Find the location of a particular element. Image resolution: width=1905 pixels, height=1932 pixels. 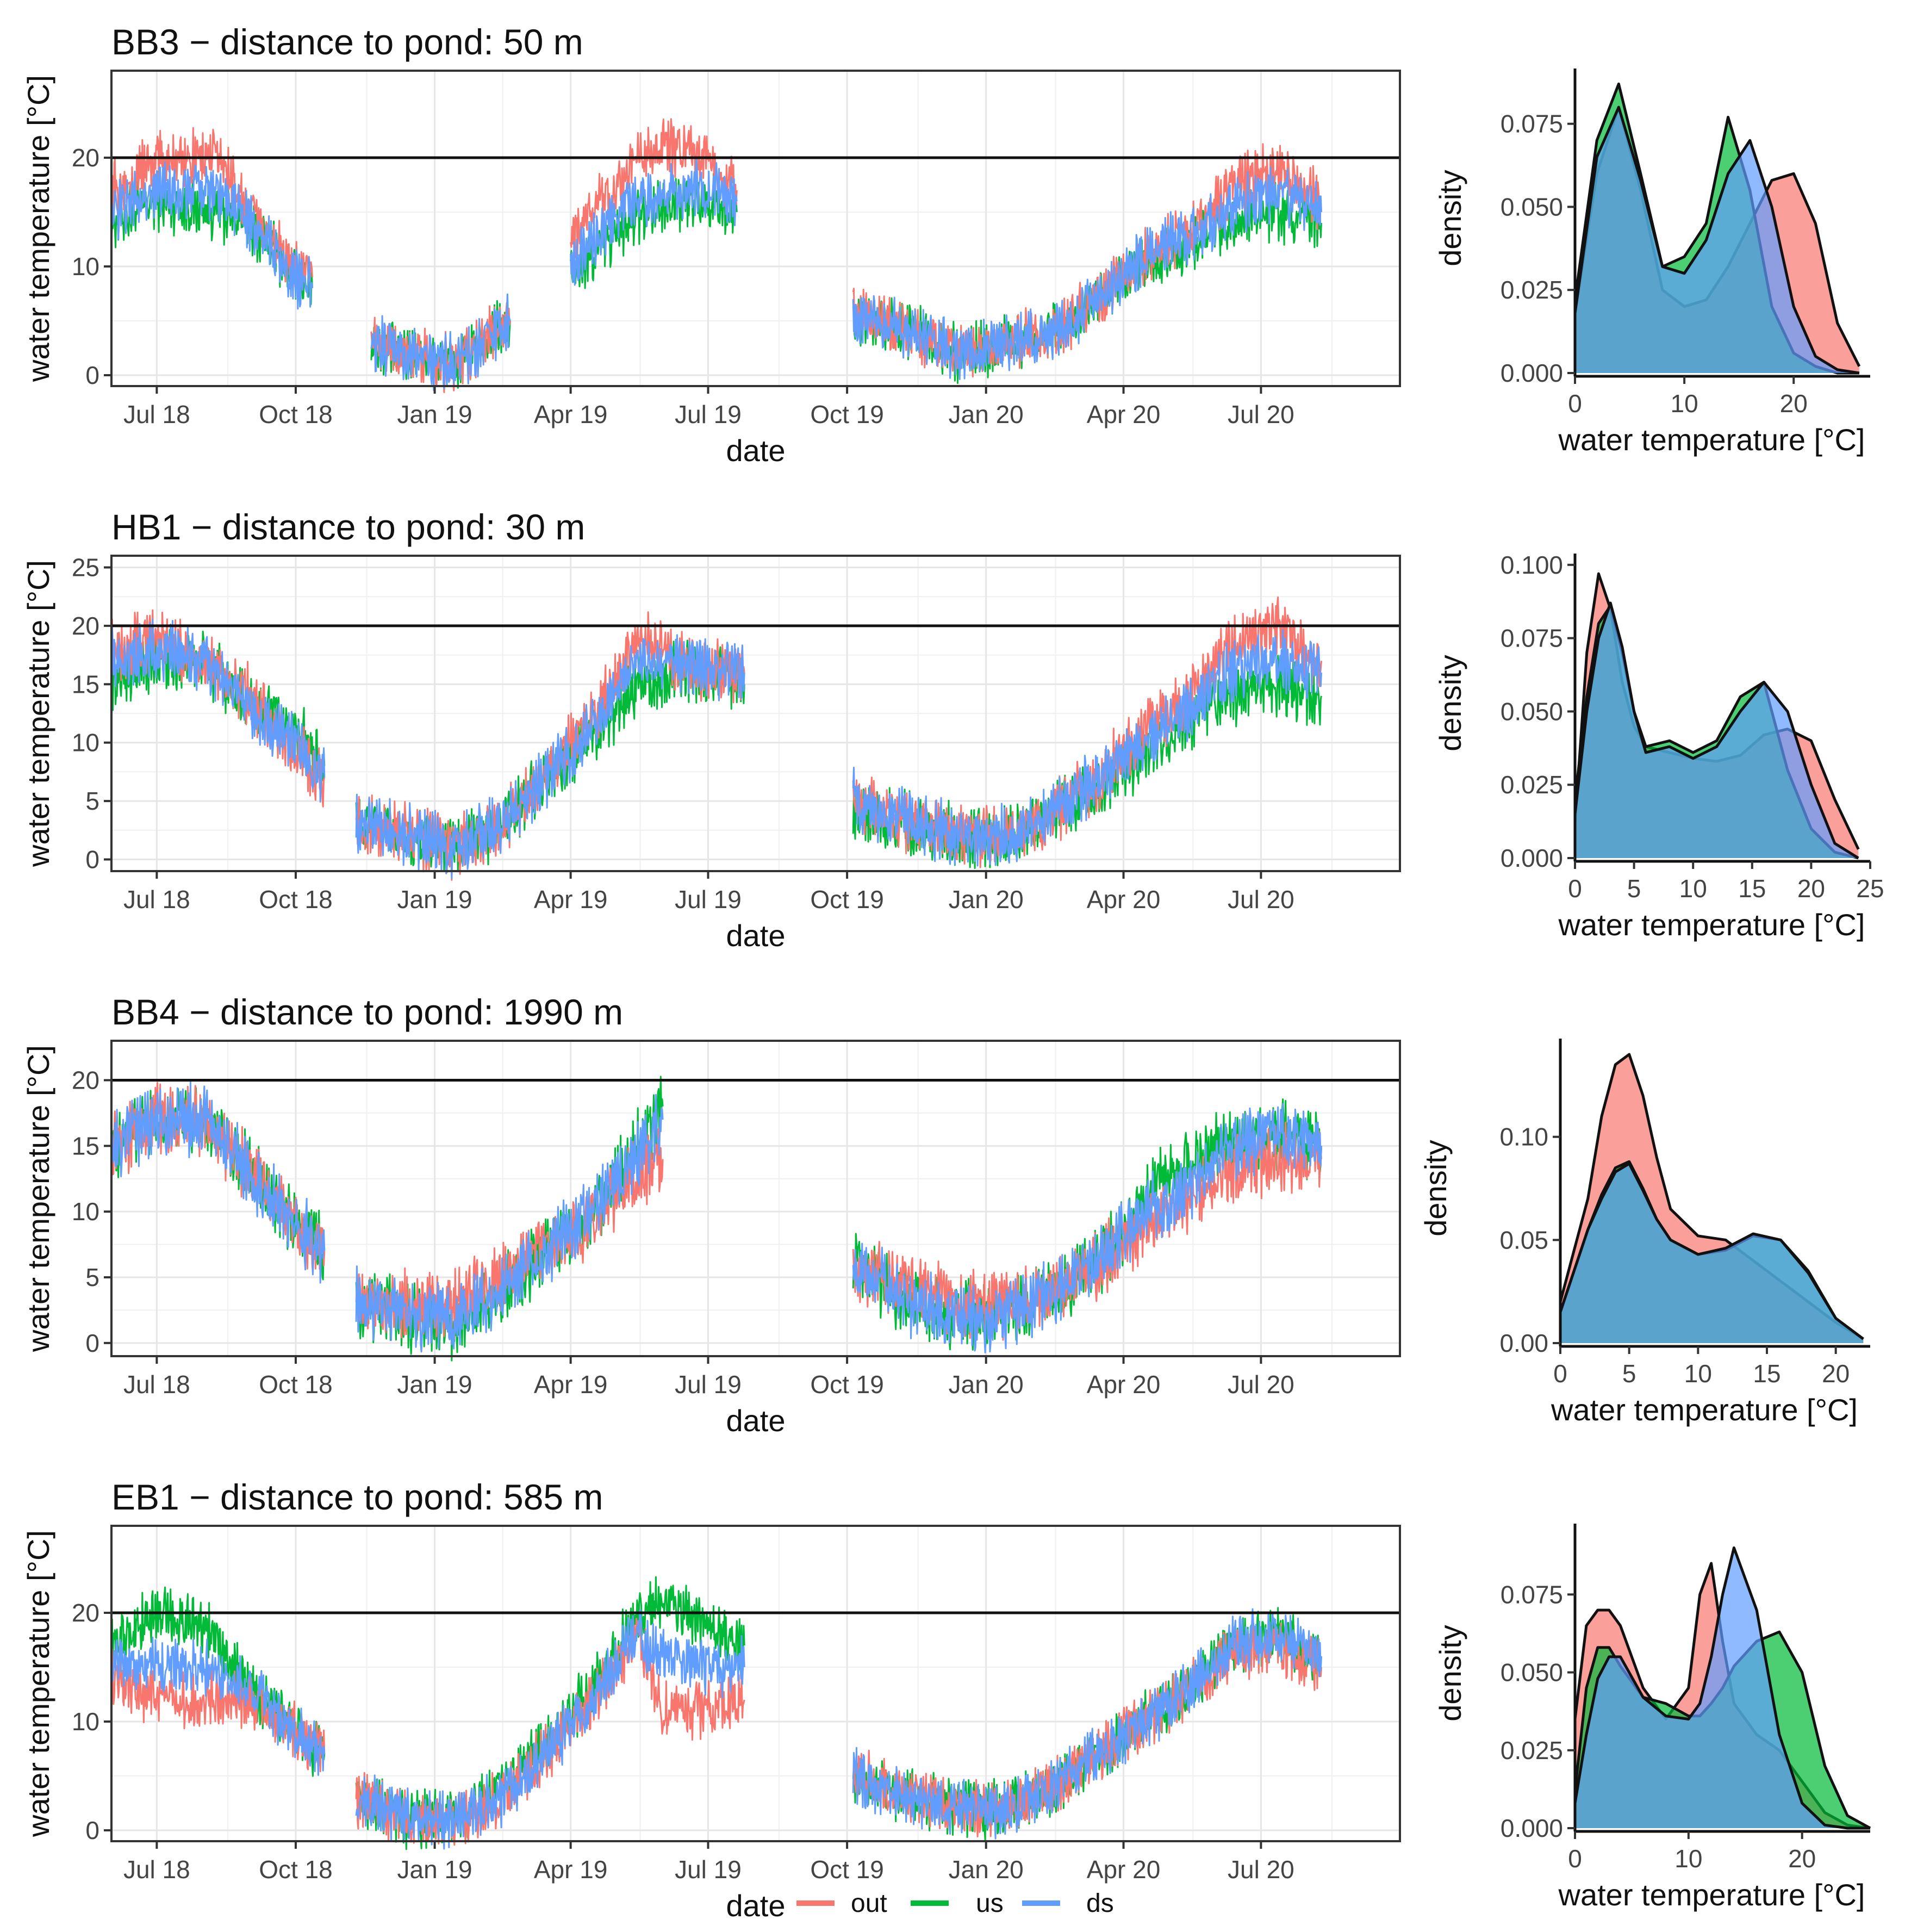

panel-title: EB1 − distance to pond: 585 m is located at coordinates (357, 1497).